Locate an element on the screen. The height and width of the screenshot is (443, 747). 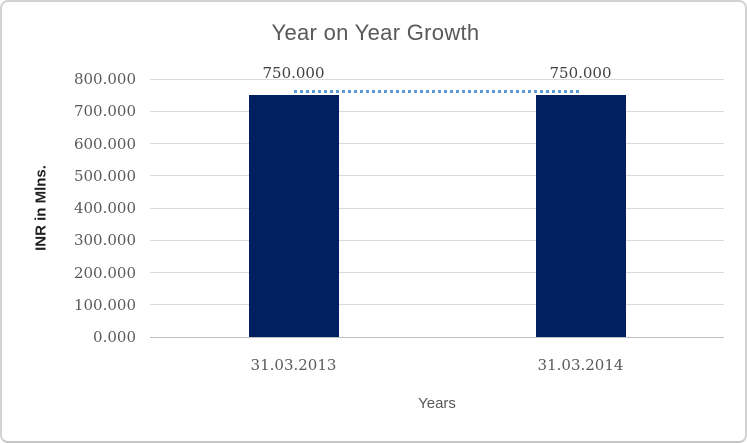
y-tick-label: 800.000 is located at coordinates (104, 79).